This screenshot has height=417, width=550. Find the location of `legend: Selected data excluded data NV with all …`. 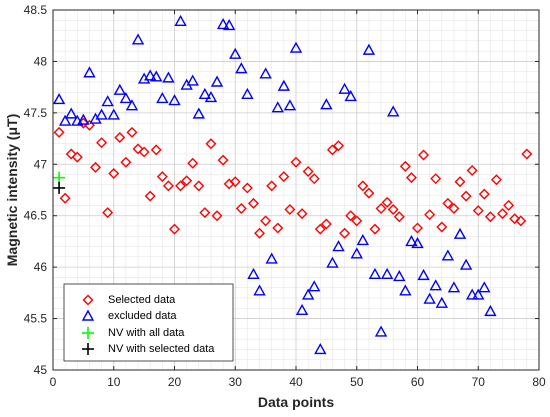

legend: Selected data excluded data NV with all … is located at coordinates (148, 322).